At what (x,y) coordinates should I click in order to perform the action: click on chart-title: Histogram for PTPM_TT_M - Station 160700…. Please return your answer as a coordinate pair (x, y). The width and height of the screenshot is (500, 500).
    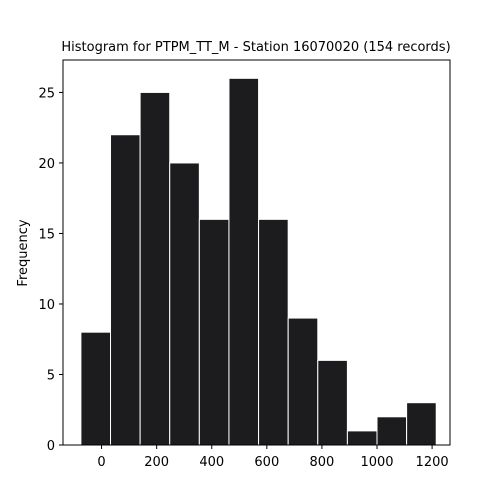
    Looking at the image, I should click on (255, 47).